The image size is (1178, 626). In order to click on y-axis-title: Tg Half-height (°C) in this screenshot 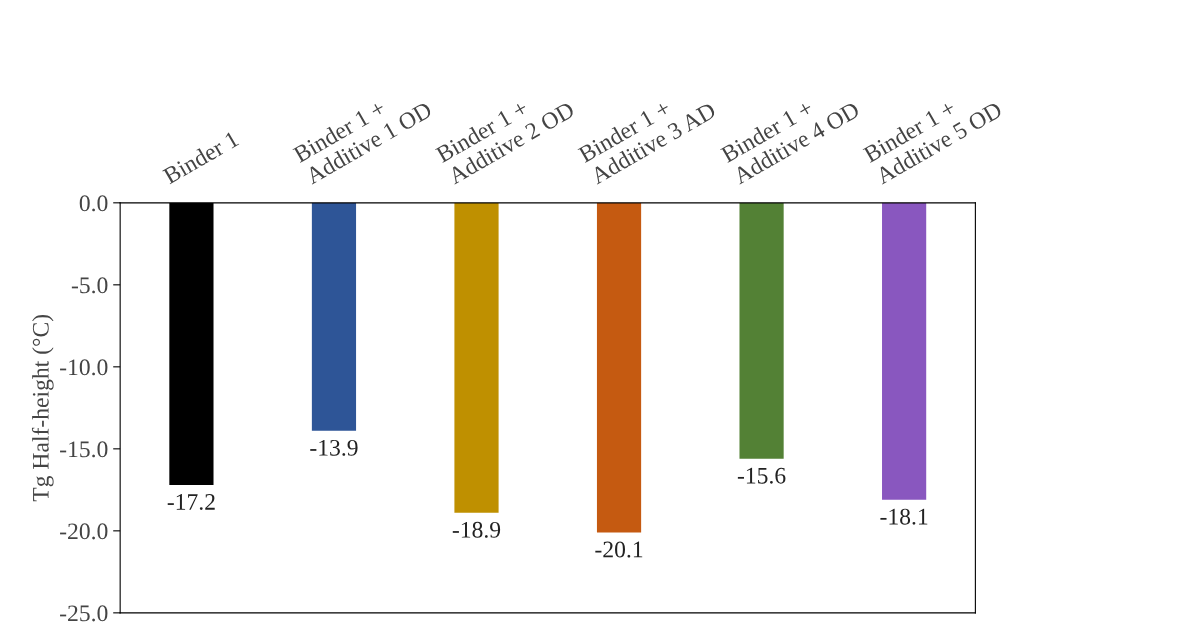, I will do `click(42, 408)`.